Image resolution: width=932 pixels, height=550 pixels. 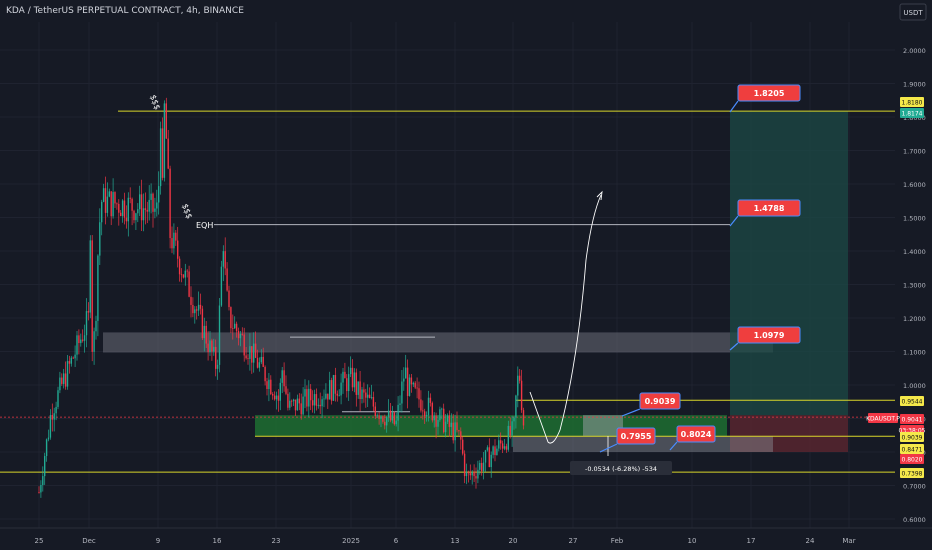 I want to click on price-tick-label: 2.0000, so click(x=914, y=51).